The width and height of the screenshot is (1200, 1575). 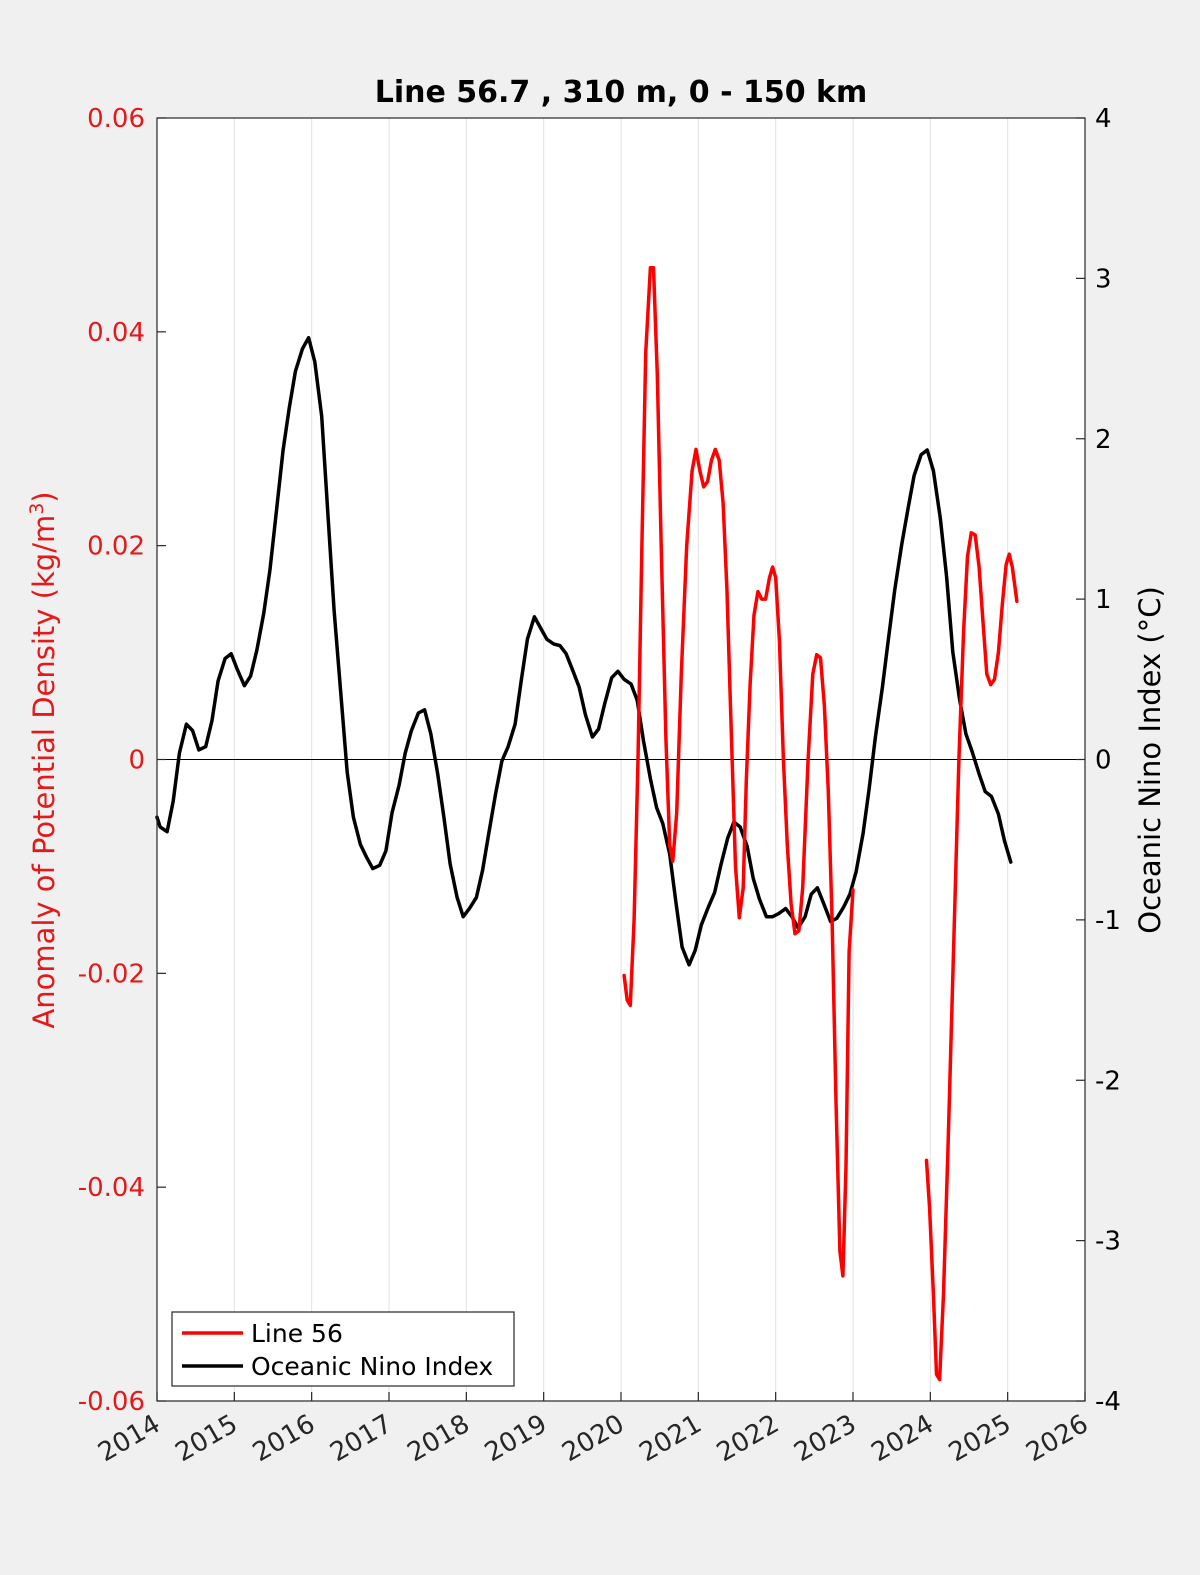 I want to click on right-tick-label: -1, so click(x=1108, y=921).